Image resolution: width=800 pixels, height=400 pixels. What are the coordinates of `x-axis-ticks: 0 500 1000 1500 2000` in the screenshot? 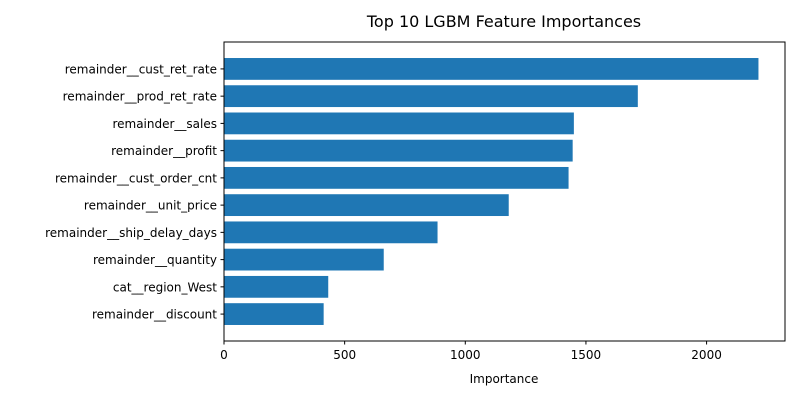 It's located at (471, 351).